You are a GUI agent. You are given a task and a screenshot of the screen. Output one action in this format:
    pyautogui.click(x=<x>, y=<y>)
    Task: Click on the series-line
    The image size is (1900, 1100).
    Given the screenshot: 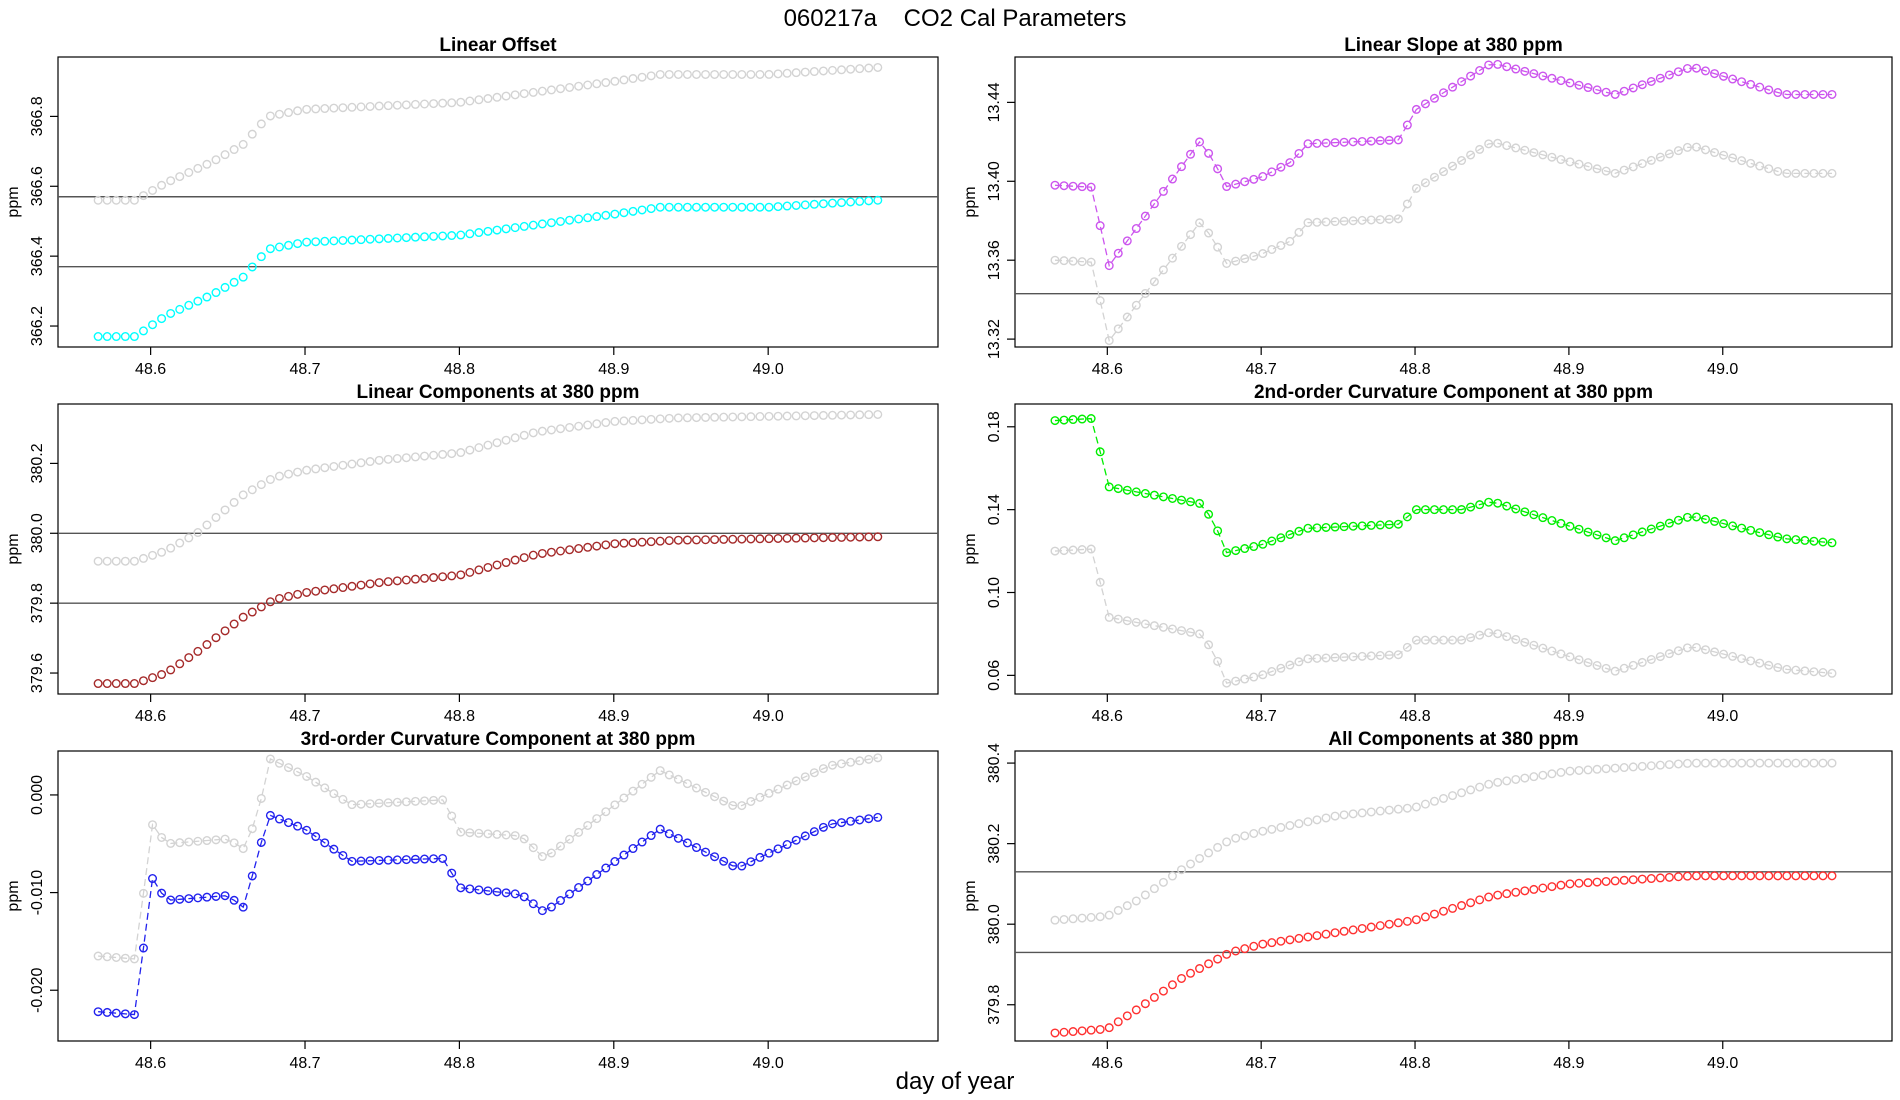 What is the action you would take?
    pyautogui.click(x=1443, y=165)
    